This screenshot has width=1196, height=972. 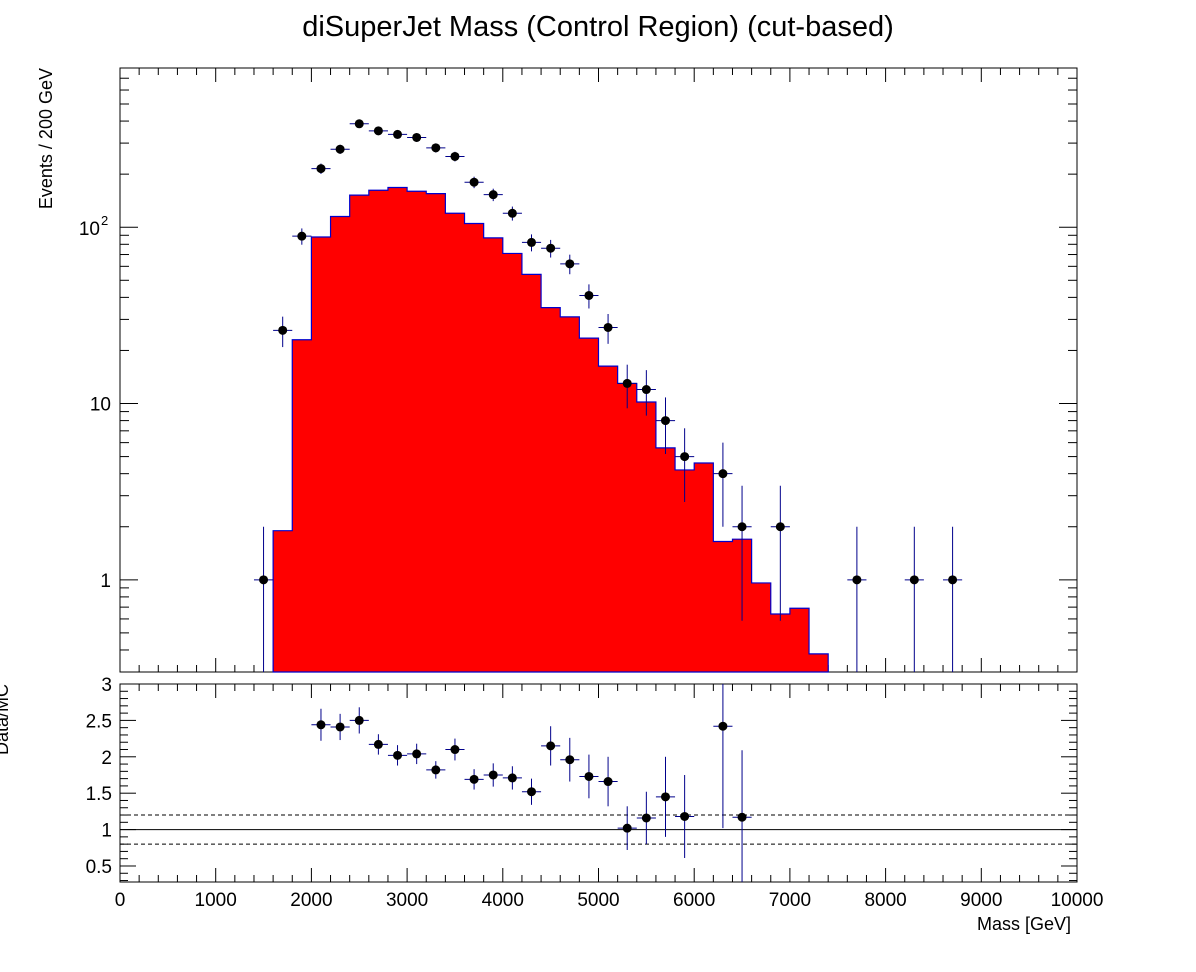 What do you see at coordinates (99, 867) in the screenshot?
I see `ratio-y-tick-label: 0.5` at bounding box center [99, 867].